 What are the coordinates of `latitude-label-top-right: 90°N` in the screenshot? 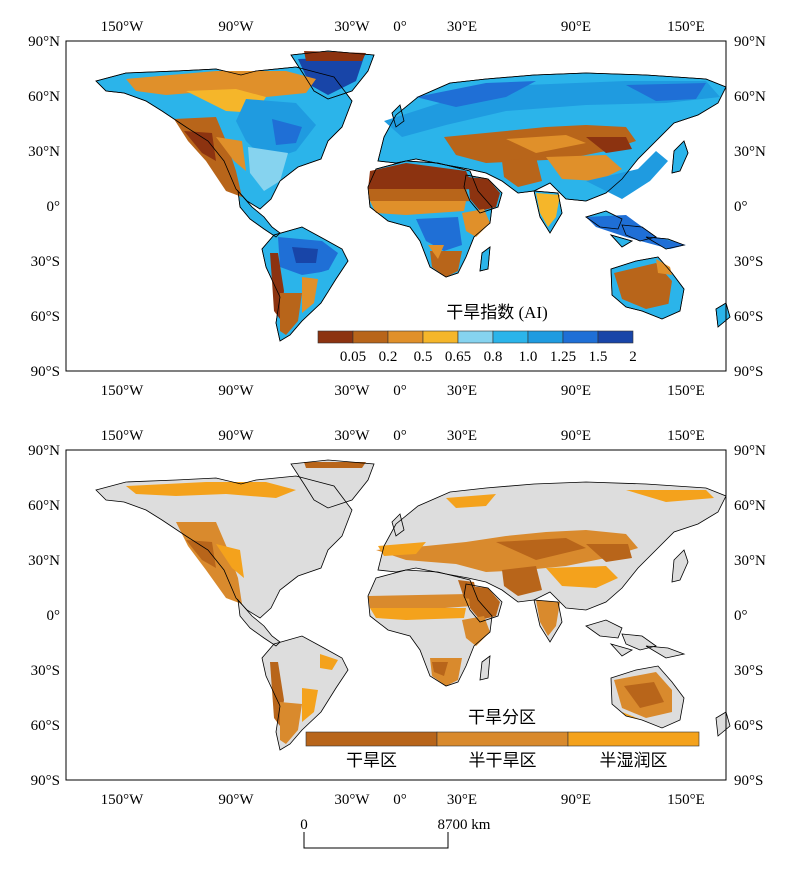 It's located at (750, 42).